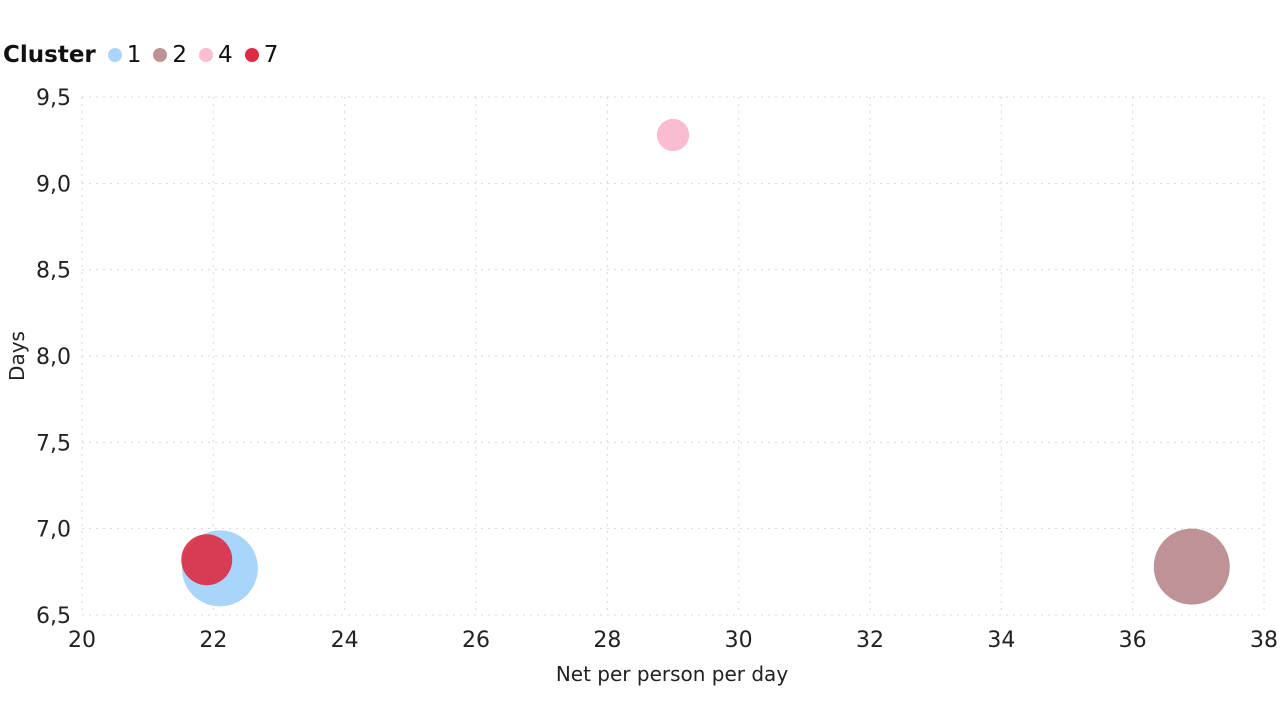 The width and height of the screenshot is (1280, 720). I want to click on y-tick-label: 6,5, so click(53, 616).